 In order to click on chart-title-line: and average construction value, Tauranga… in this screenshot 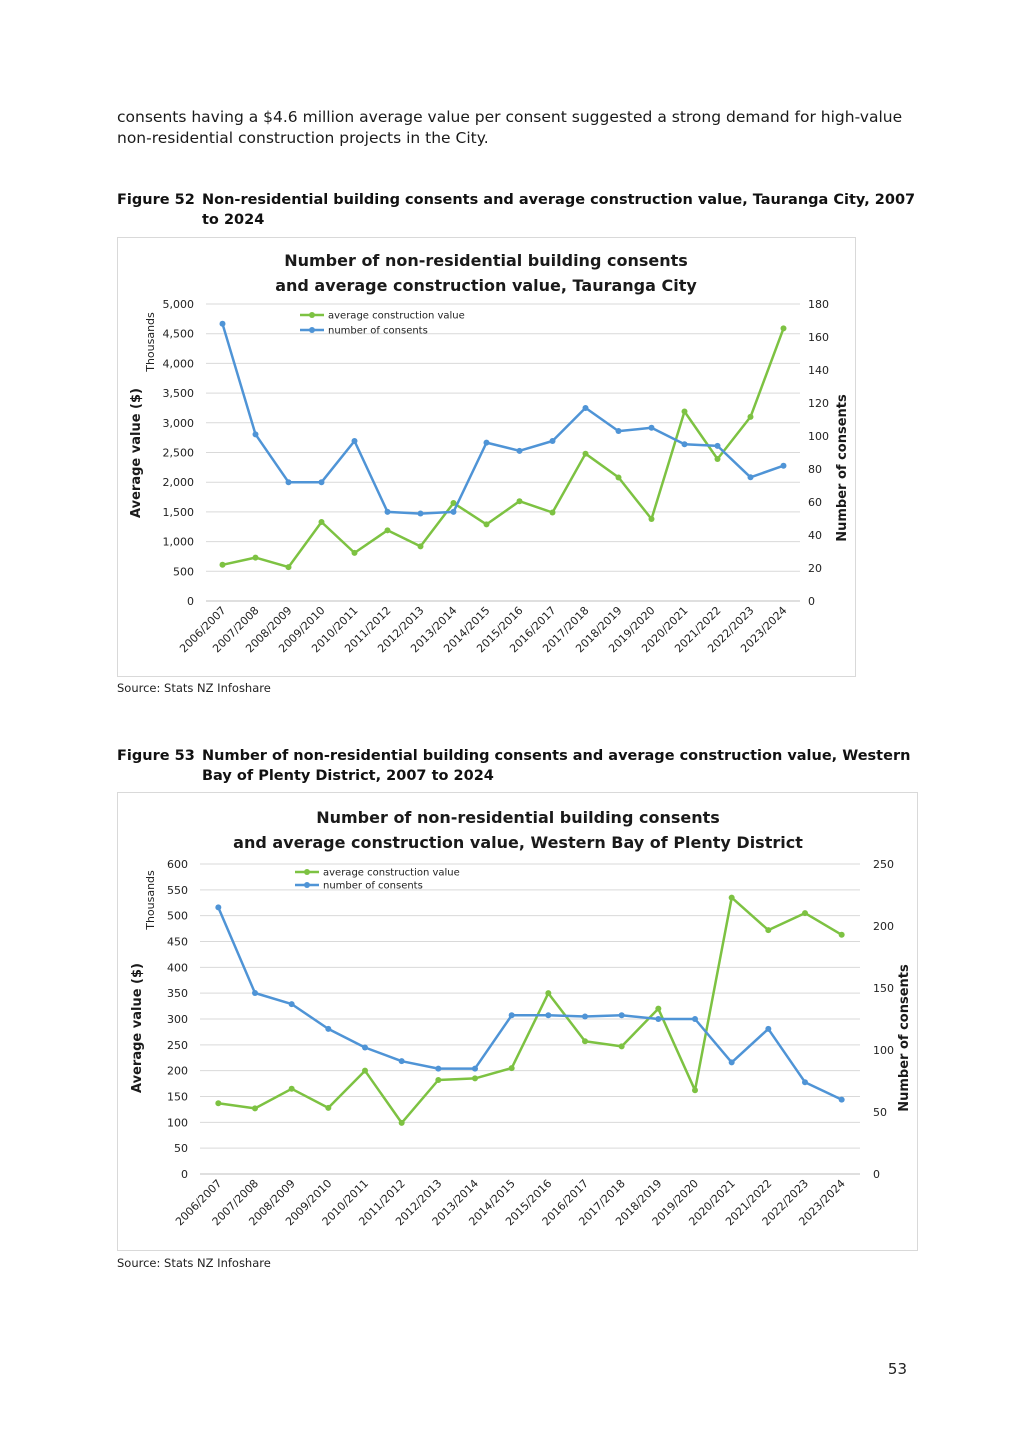, I will do `click(486, 285)`.